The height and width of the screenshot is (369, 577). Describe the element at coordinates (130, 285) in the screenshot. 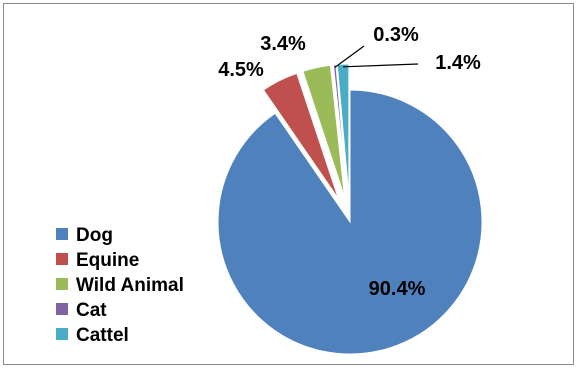

I see `legend-label-wild-animal: Wild Animal` at that location.